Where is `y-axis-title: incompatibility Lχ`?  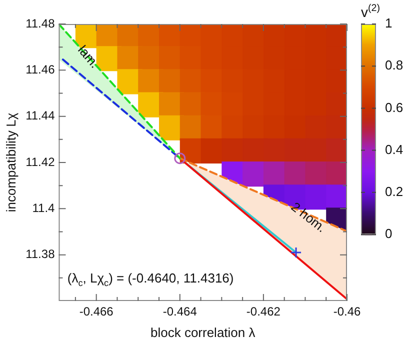
y-axis-title: incompatibility Lχ is located at coordinates (10, 162).